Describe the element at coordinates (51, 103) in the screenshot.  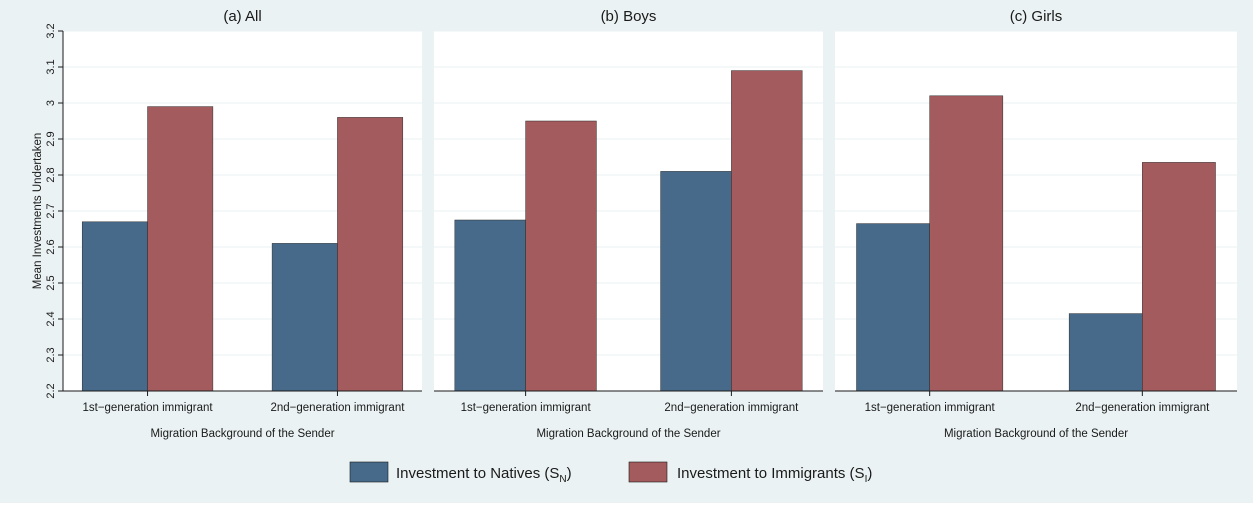
I see `y-tick-label: 3` at that location.